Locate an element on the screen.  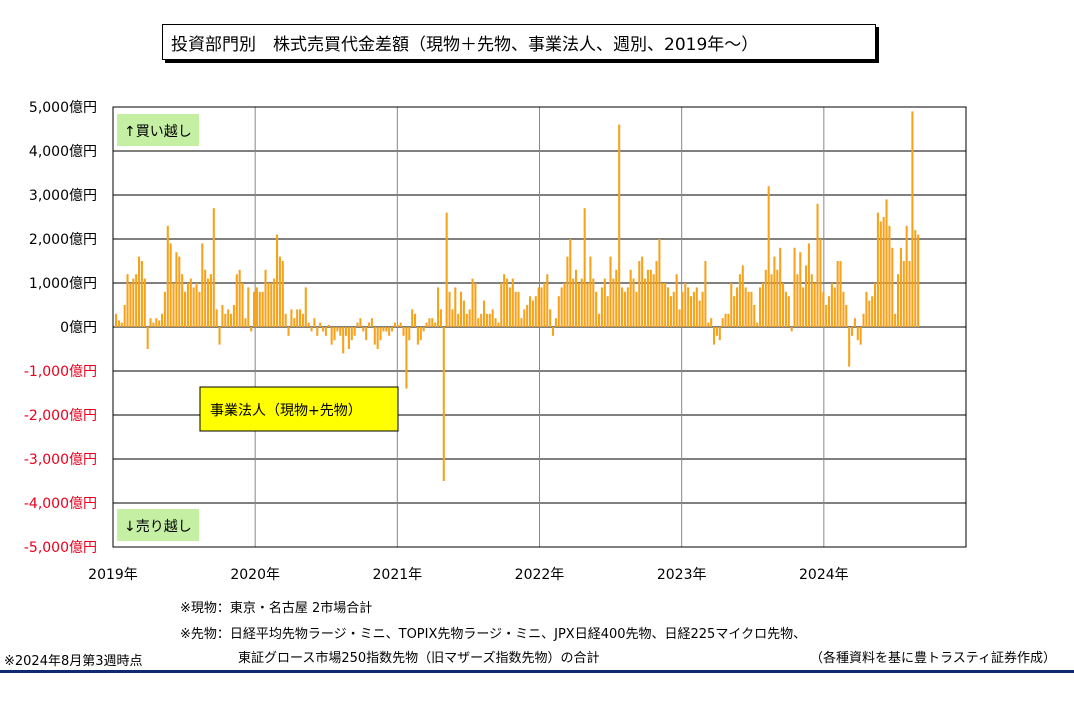
note-source: （各種資料を基に豊トラスティ証券作成） is located at coordinates (933, 658).